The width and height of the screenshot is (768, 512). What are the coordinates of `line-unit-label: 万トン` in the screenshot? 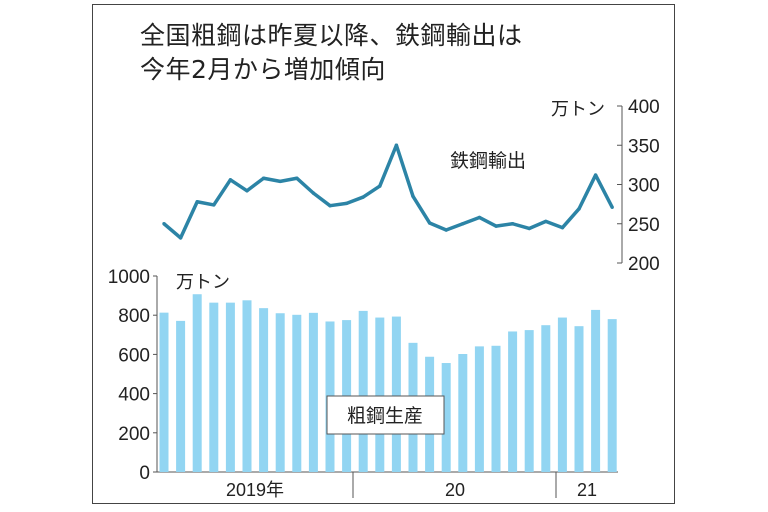 It's located at (578, 109).